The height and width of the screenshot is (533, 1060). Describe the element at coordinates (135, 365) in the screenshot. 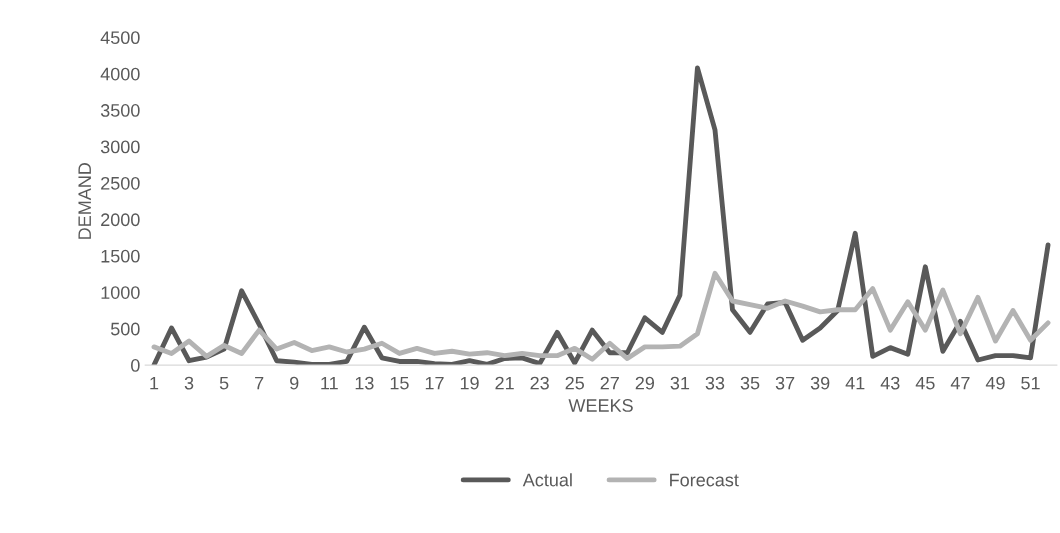

I see `y-tick-label: 0` at that location.